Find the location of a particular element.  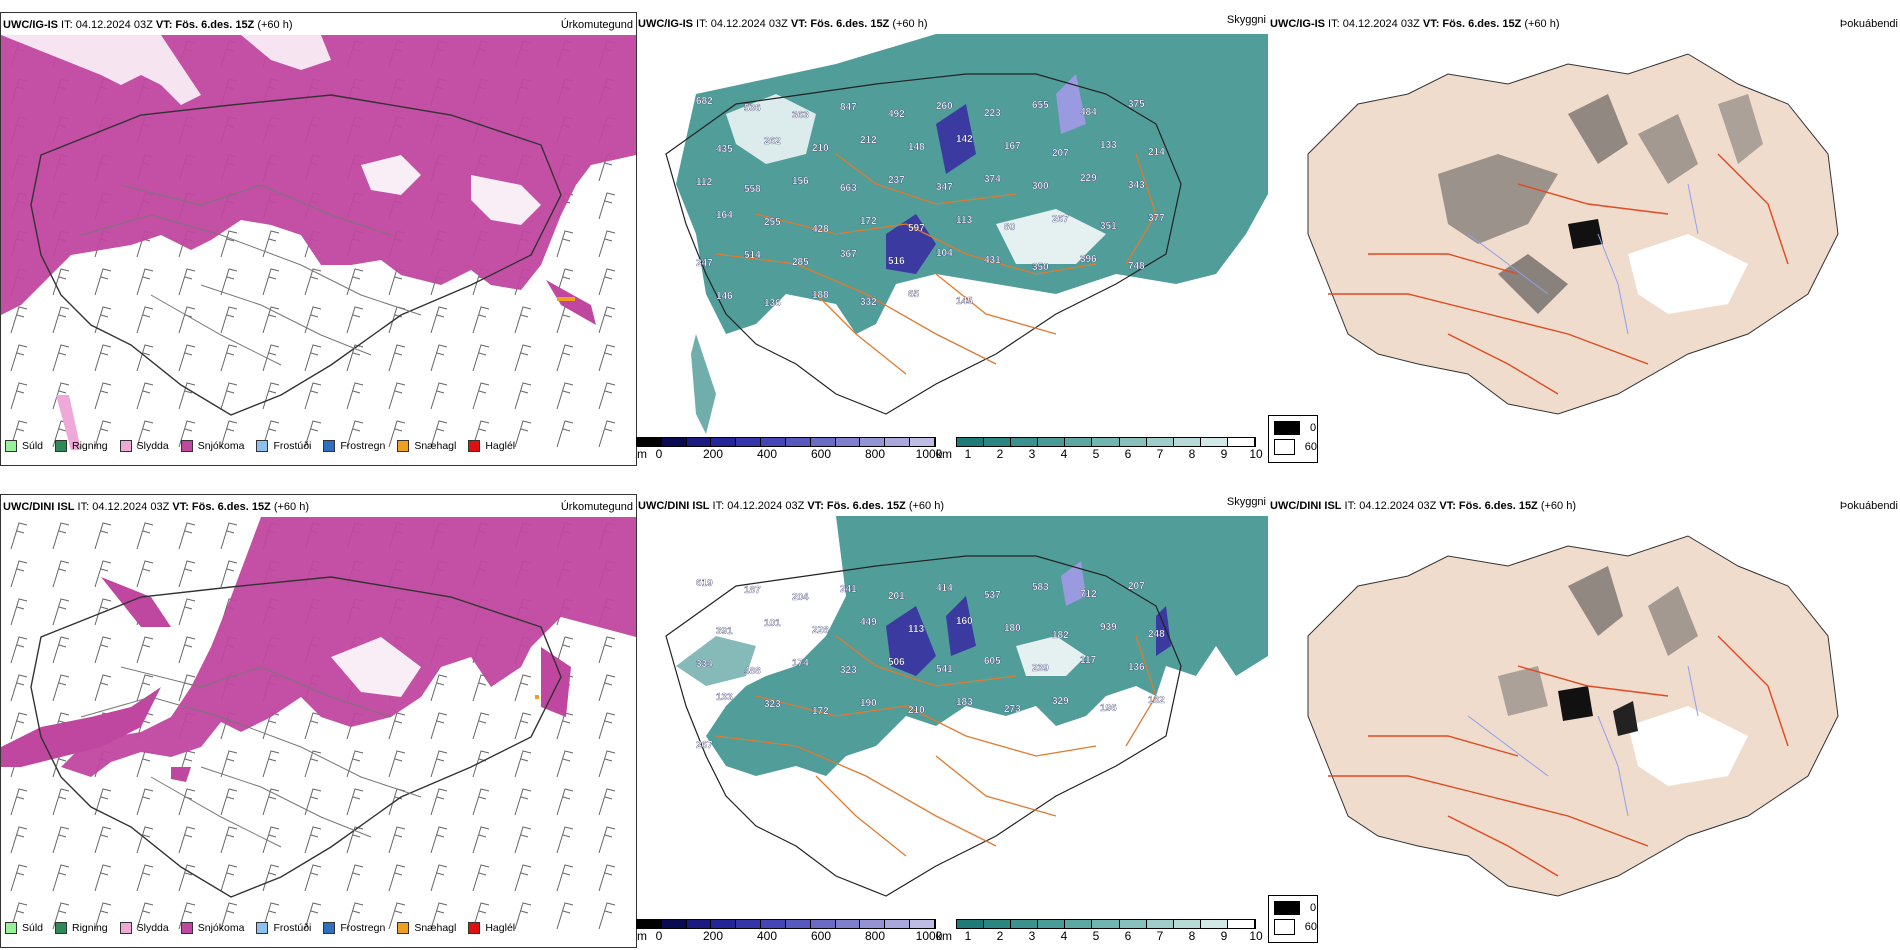

param-label: Úrkomutegund is located at coordinates (596, 25).